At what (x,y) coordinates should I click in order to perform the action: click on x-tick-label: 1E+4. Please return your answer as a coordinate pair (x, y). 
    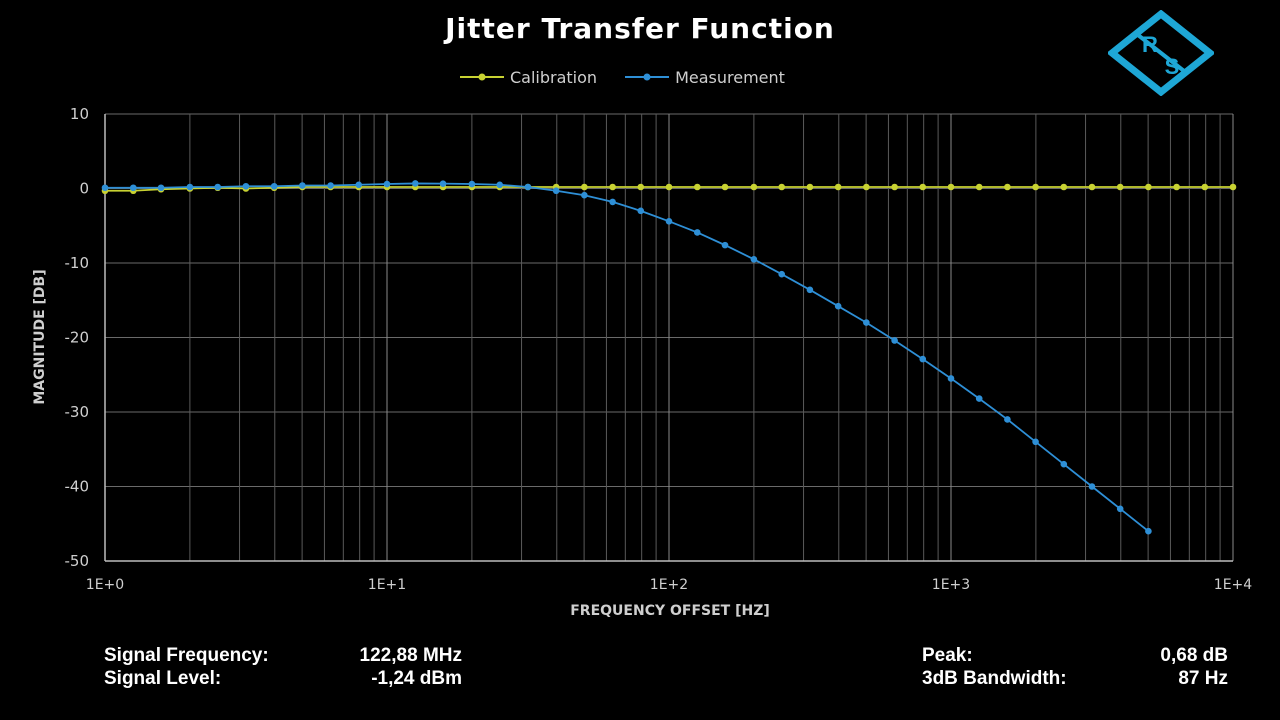
    Looking at the image, I should click on (1233, 585).